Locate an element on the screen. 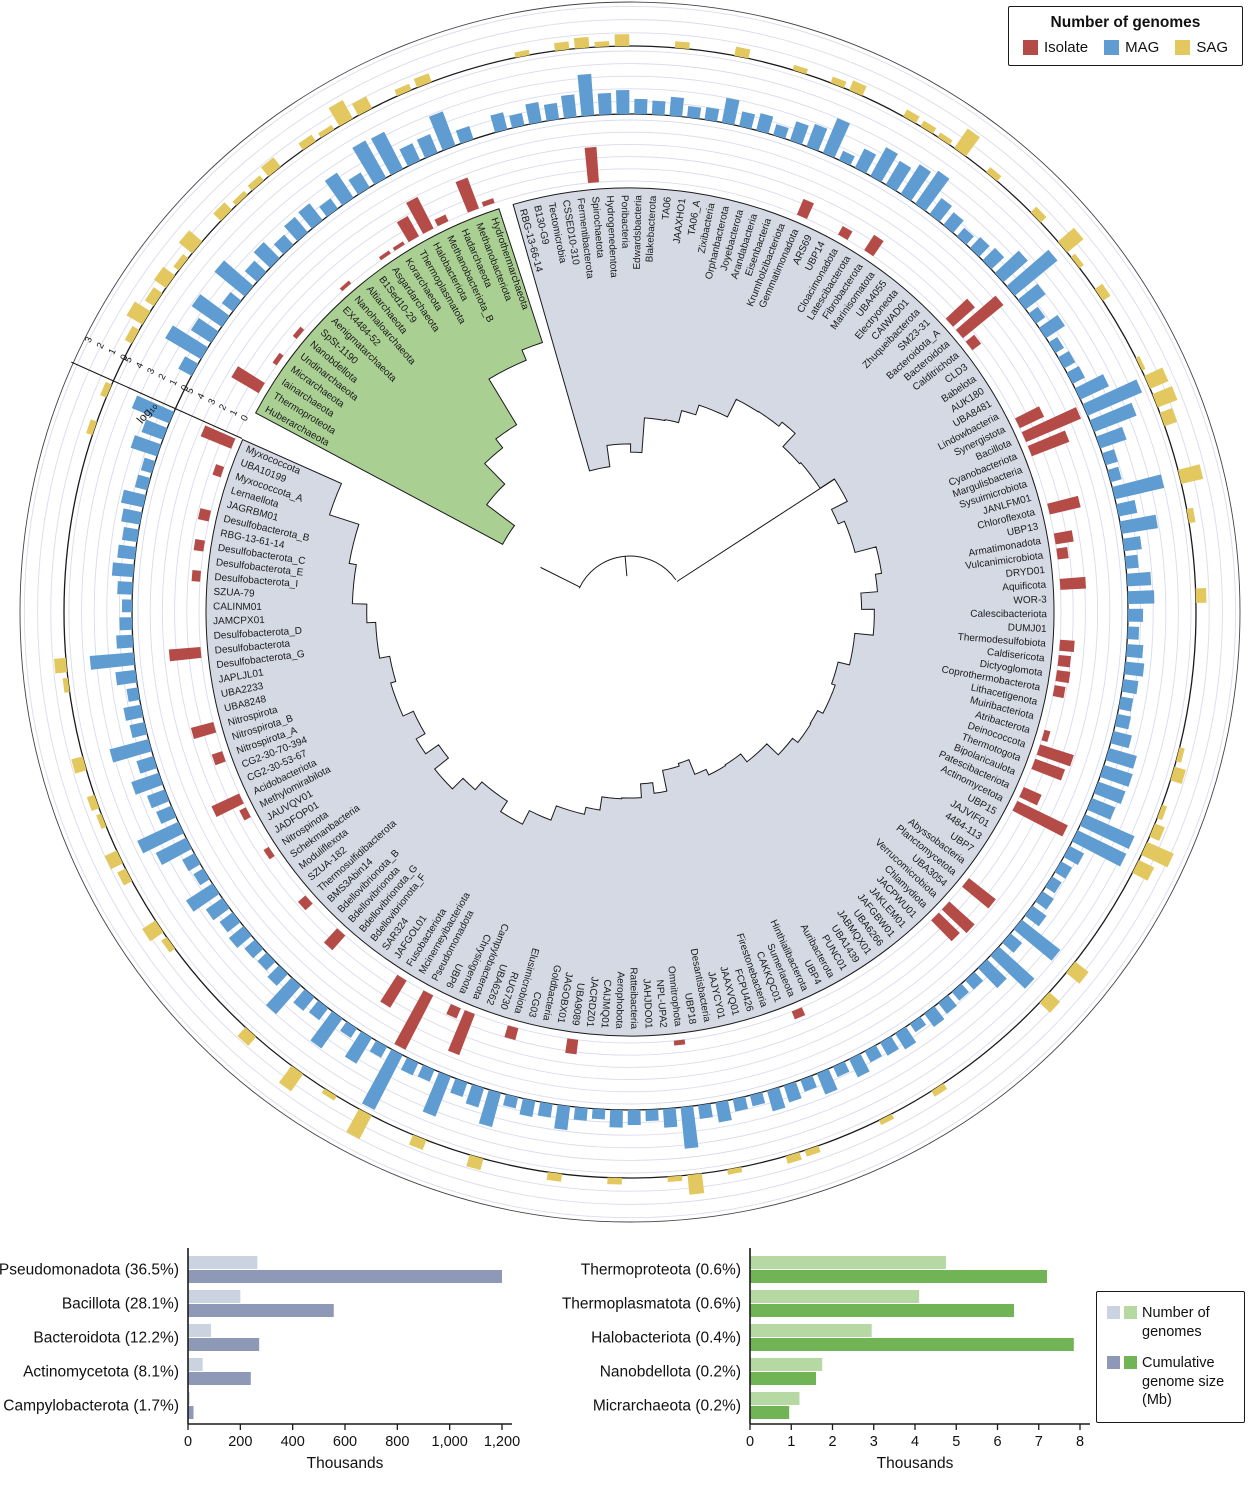 This screenshot has width=1248, height=1486. taxon-label: TA06 is located at coordinates (667, 208).